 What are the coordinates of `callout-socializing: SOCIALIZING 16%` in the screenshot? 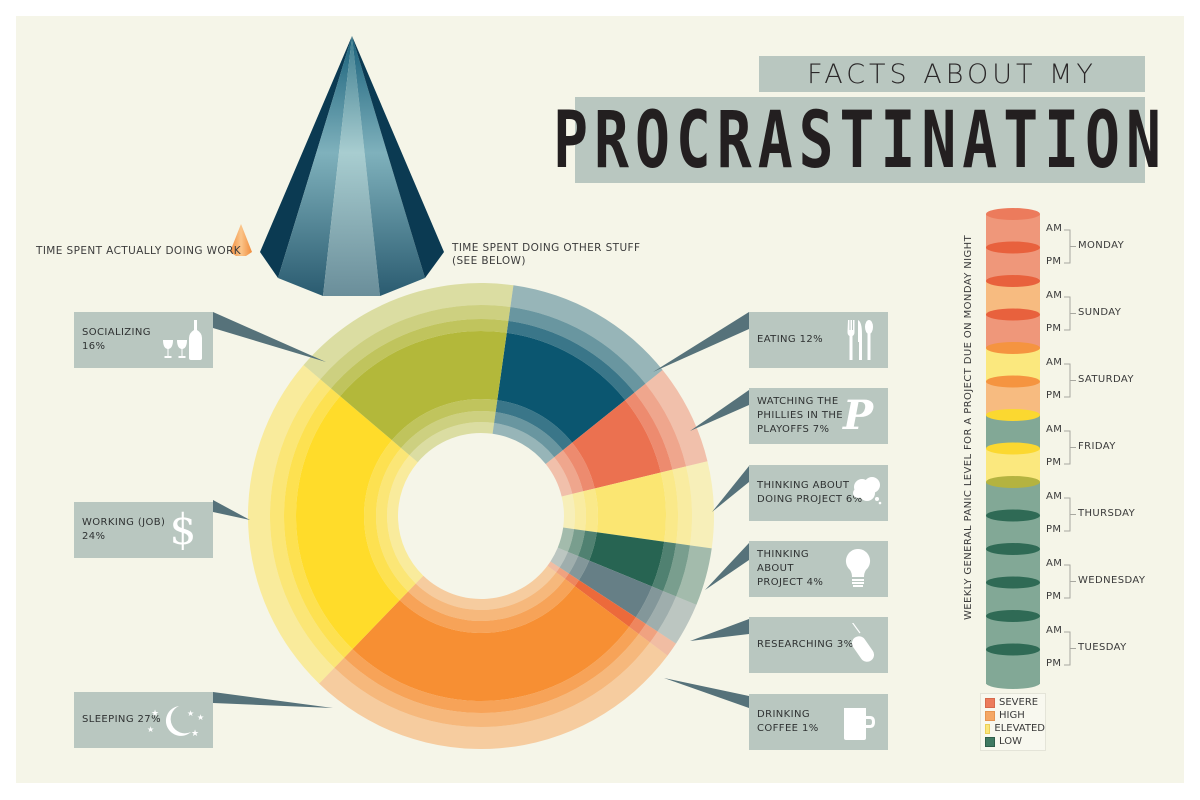 It's located at (143, 340).